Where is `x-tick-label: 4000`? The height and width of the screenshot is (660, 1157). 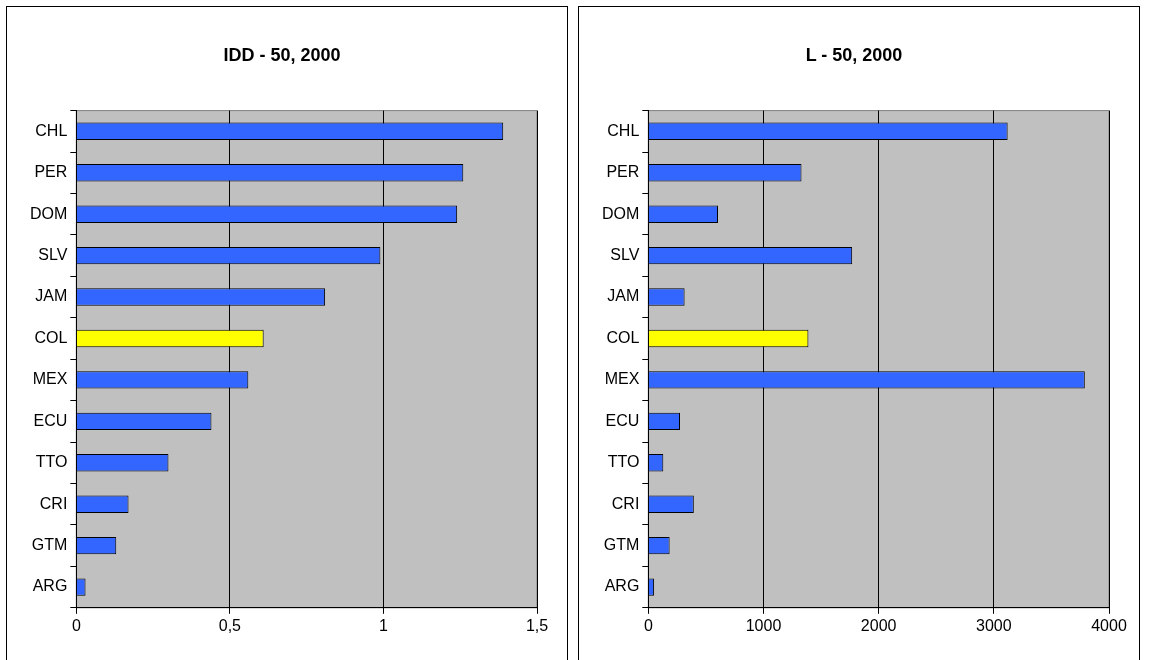 x-tick-label: 4000 is located at coordinates (1109, 625).